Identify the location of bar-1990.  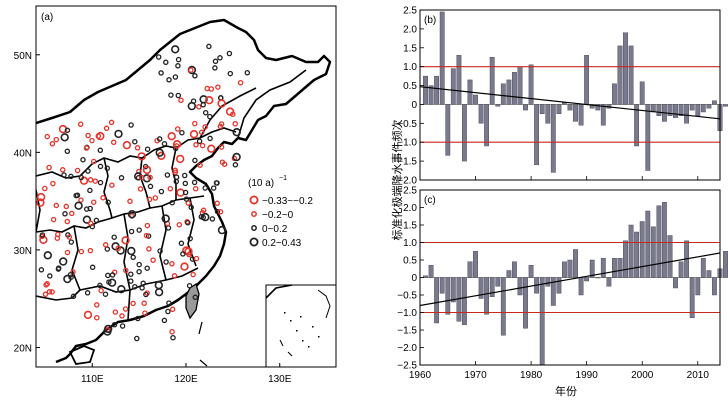
(587, 80).